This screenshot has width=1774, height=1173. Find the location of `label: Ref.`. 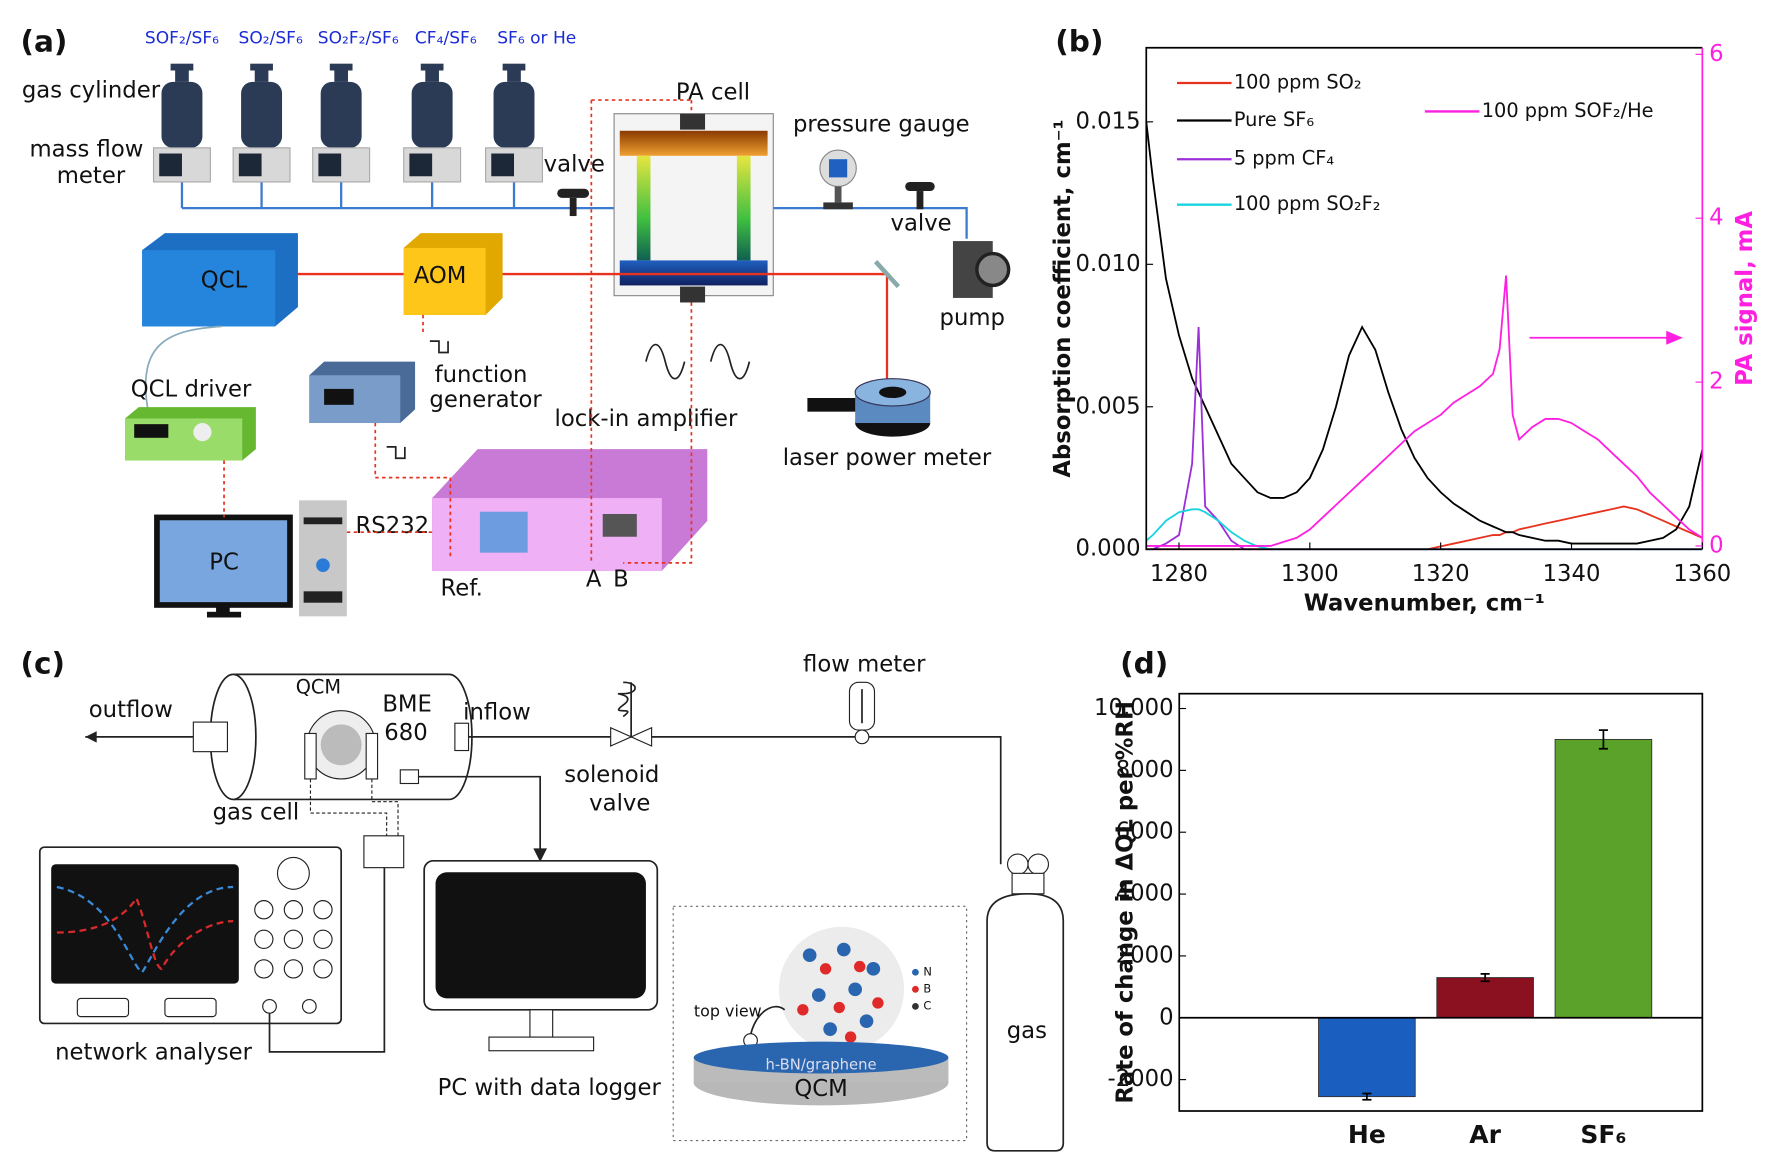

label: Ref. is located at coordinates (462, 589).